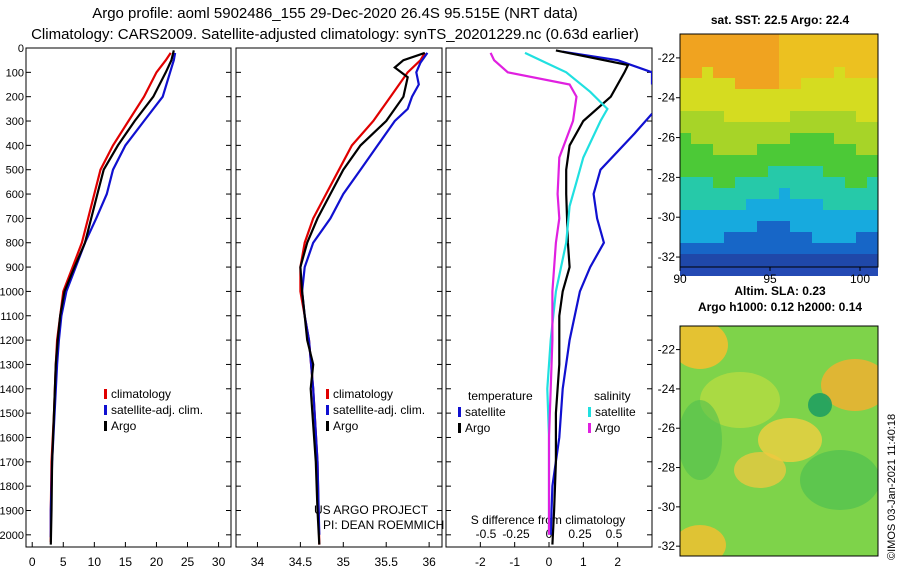 The image size is (900, 580). What do you see at coordinates (21, 49) in the screenshot?
I see `depth-tick-label: 0` at bounding box center [21, 49].